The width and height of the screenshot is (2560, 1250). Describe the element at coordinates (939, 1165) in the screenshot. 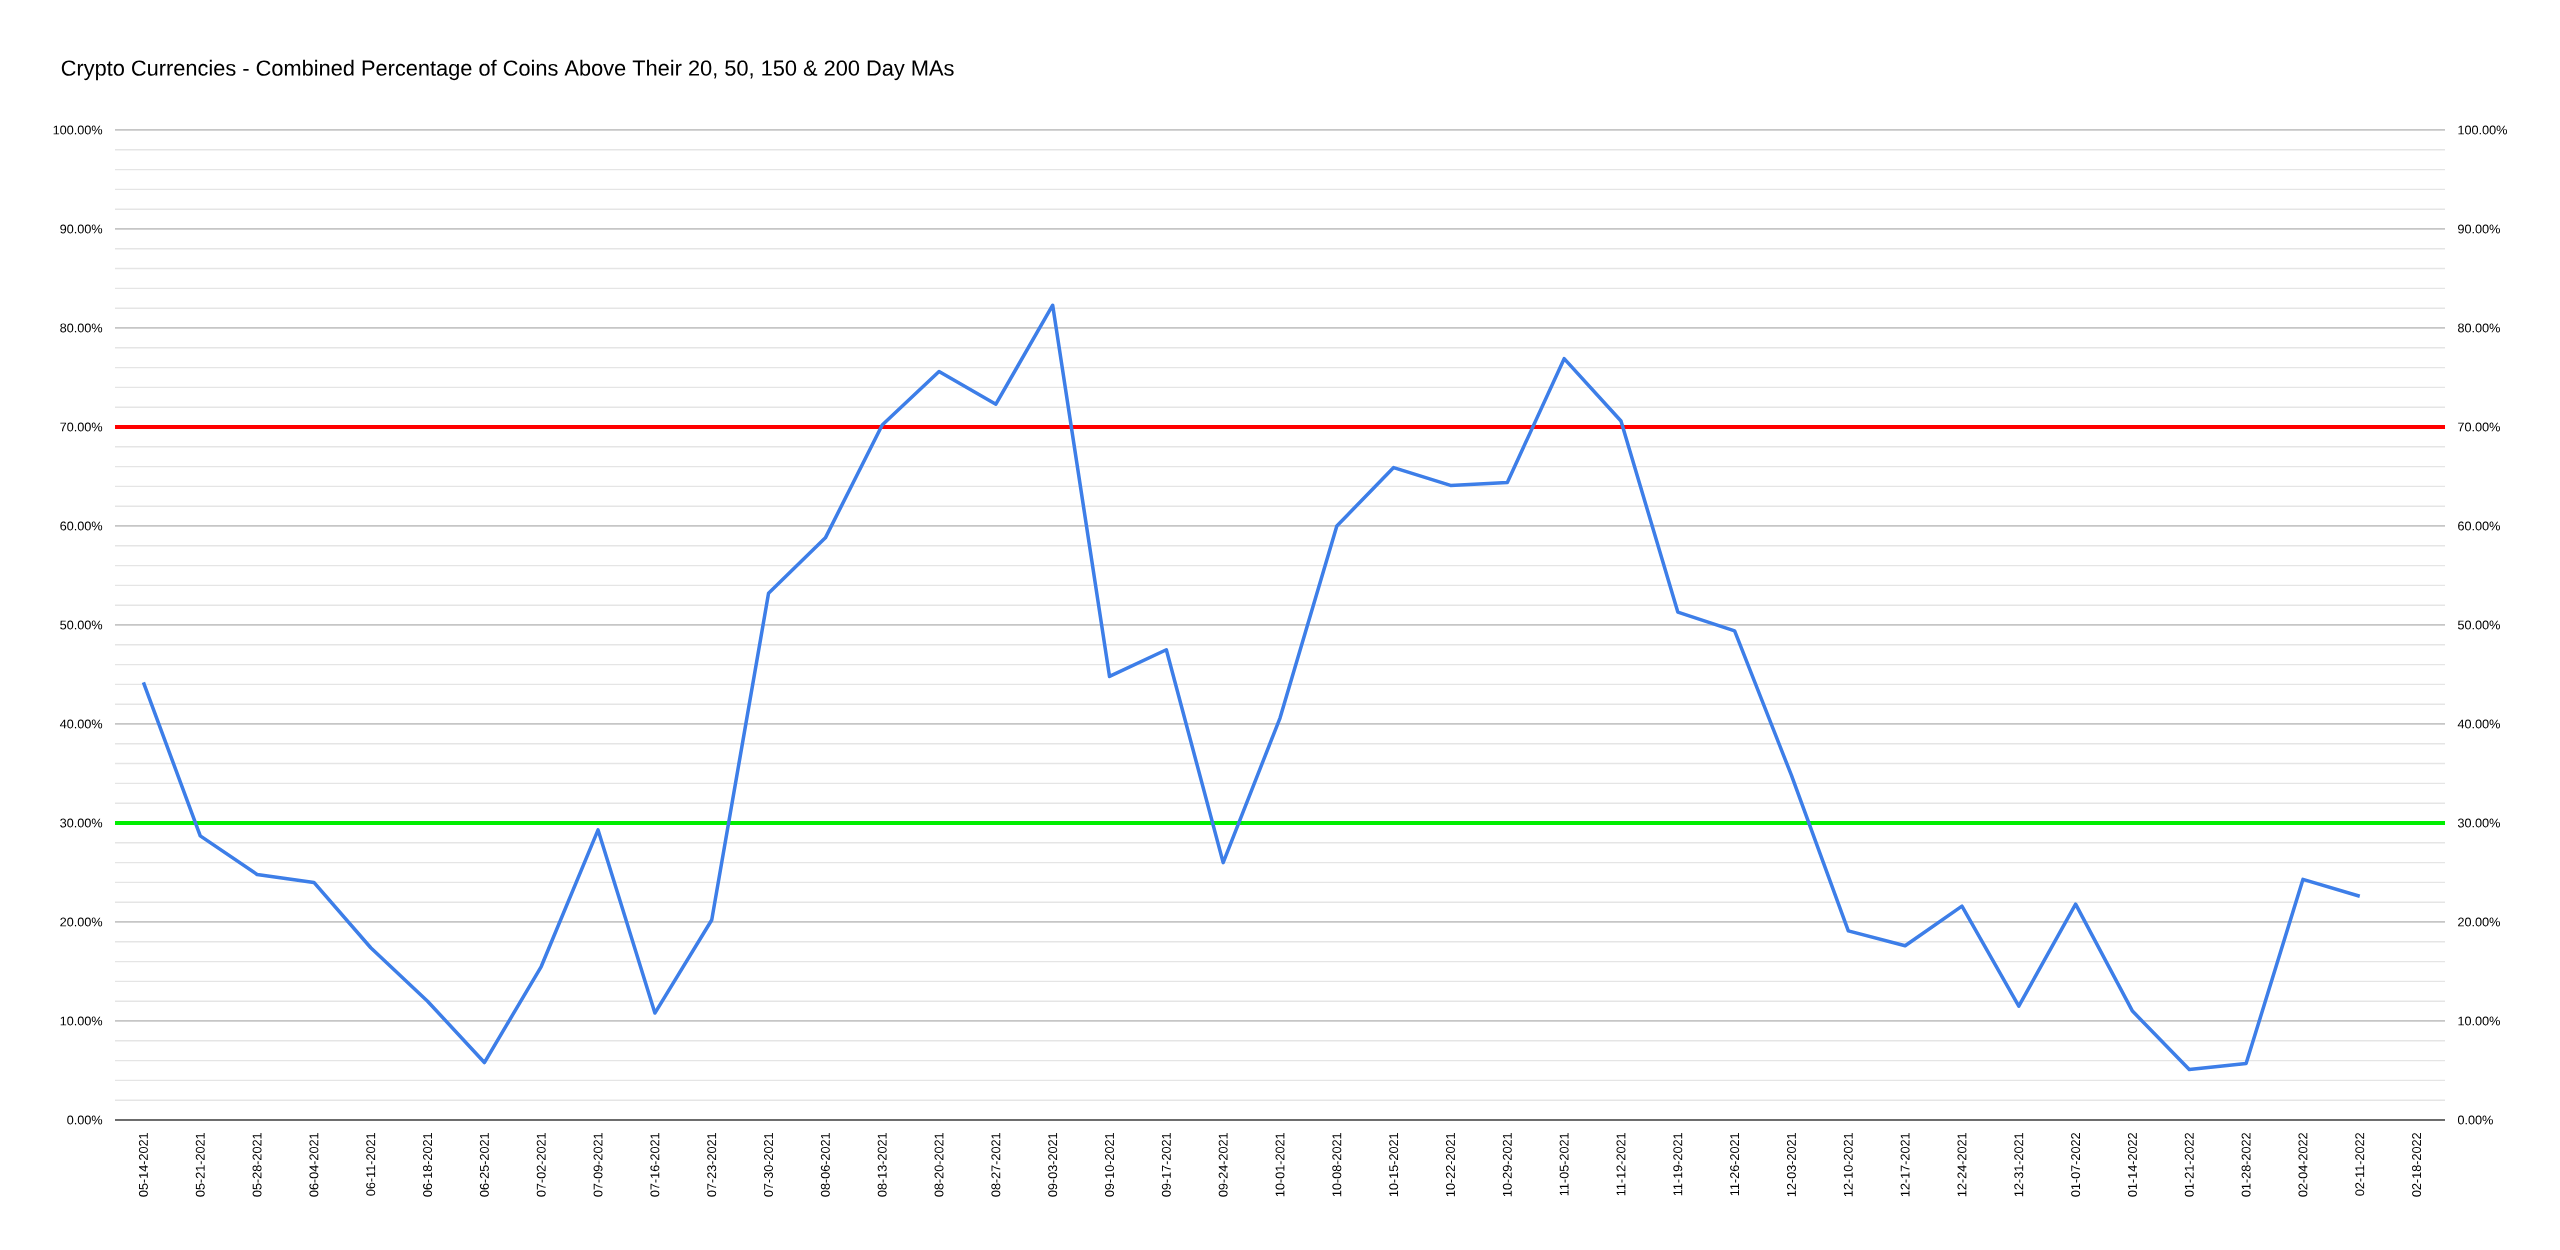

I see `x-tick-label: 08-20-2021` at that location.